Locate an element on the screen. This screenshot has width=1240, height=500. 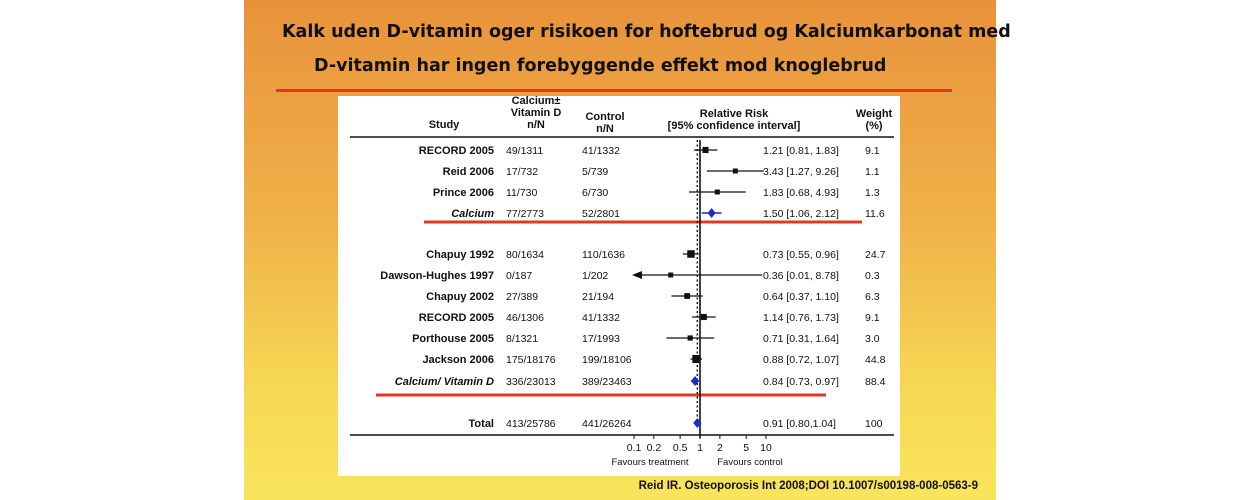
relative-risk-ci: 0.73 [0.55, 0.96] is located at coordinates (801, 255).